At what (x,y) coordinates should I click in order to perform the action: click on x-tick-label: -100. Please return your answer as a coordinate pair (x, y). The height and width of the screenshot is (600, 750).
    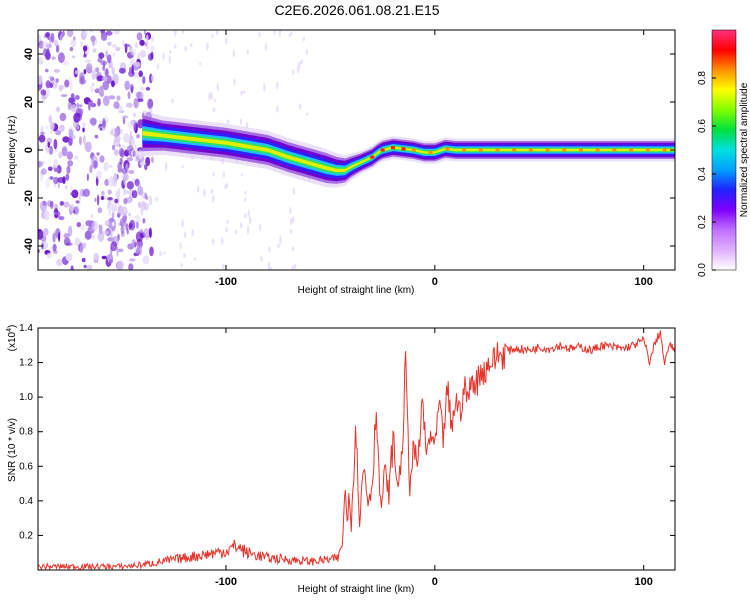
    Looking at the image, I should click on (226, 582).